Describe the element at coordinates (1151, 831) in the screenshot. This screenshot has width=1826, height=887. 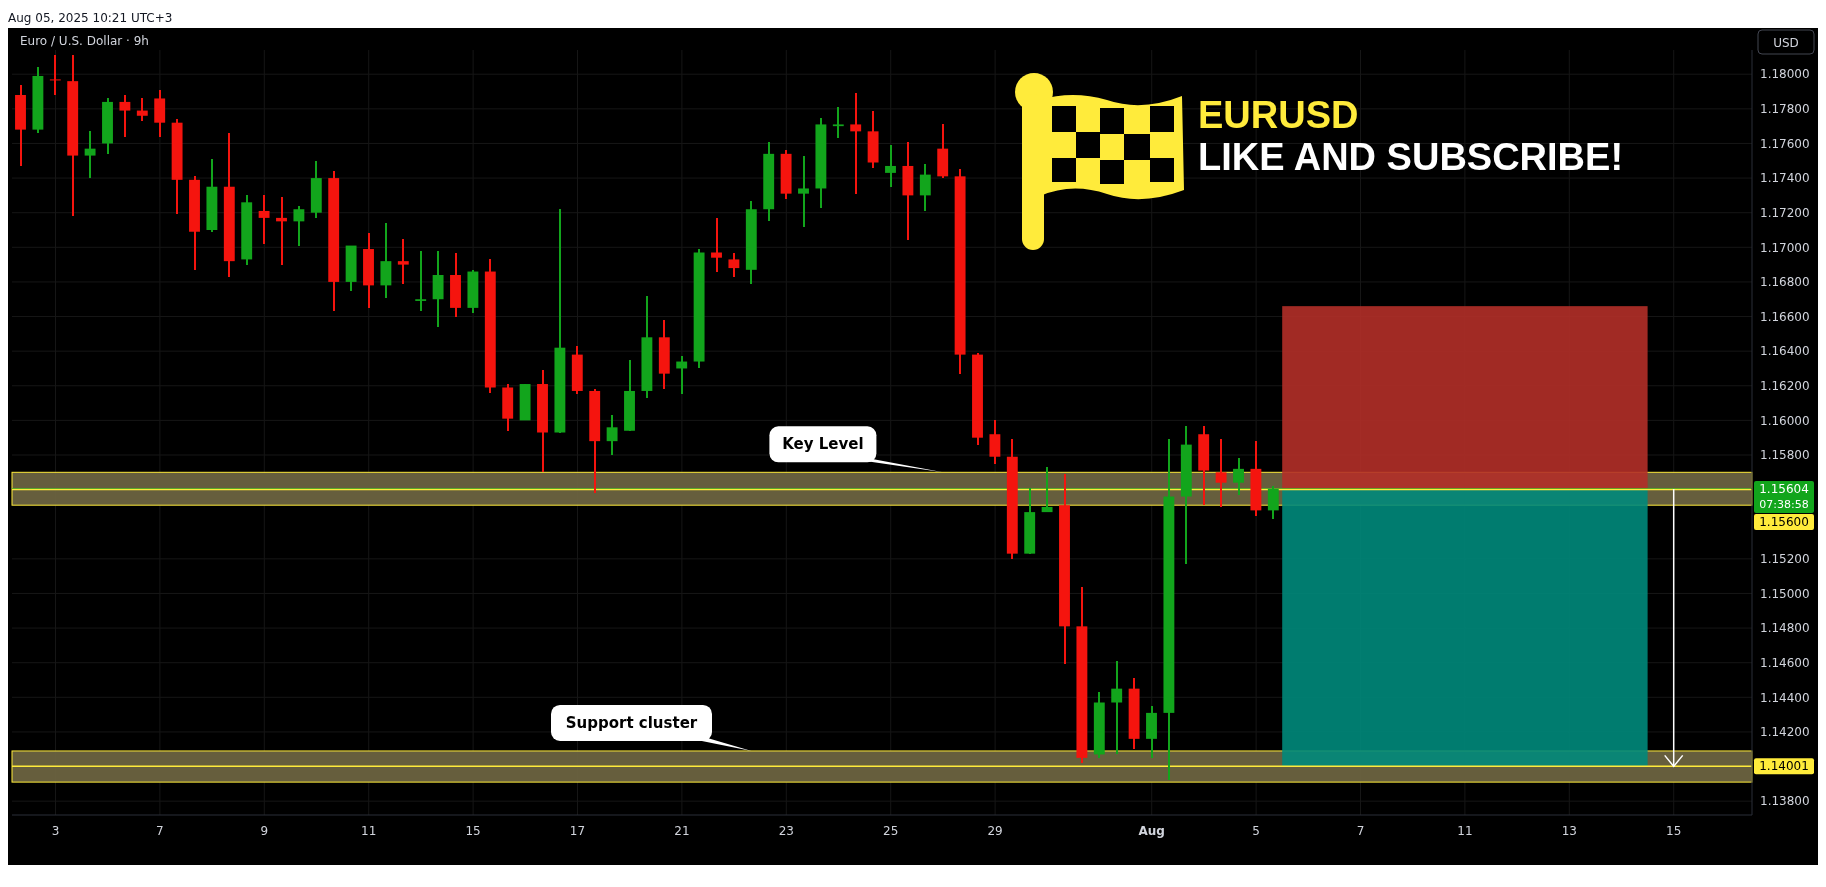
I see `x-tick-label: Aug` at that location.